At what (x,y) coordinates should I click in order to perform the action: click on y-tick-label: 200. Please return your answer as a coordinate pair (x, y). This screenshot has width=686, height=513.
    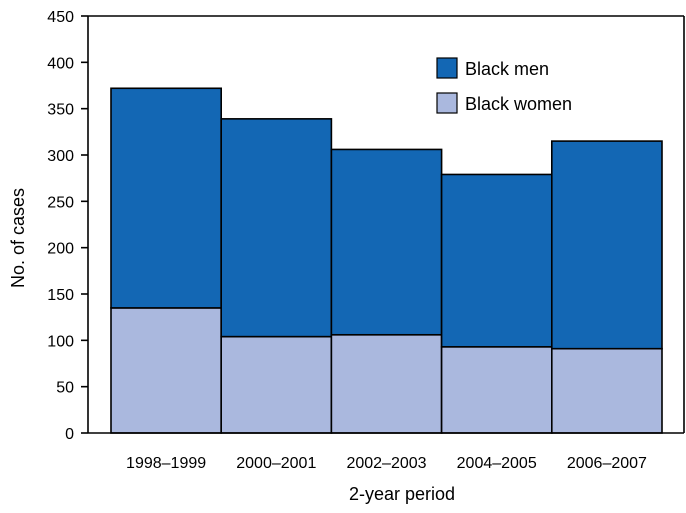
    Looking at the image, I should click on (60, 249).